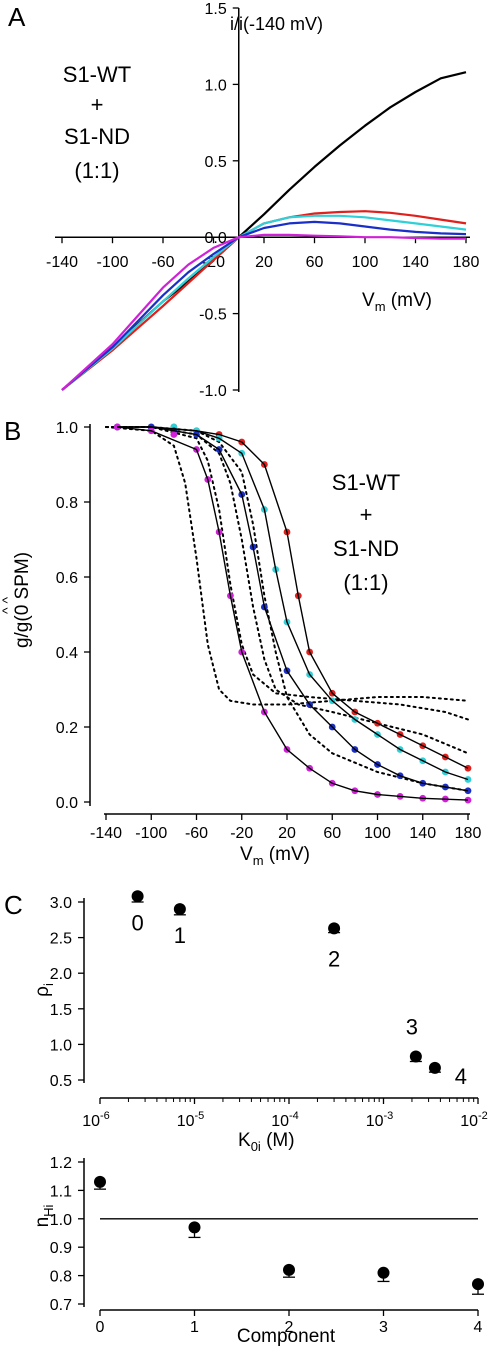 This screenshot has width=494, height=1352. I want to click on panel-c-bottom-y-tick-label: 1.0, so click(61, 1220).